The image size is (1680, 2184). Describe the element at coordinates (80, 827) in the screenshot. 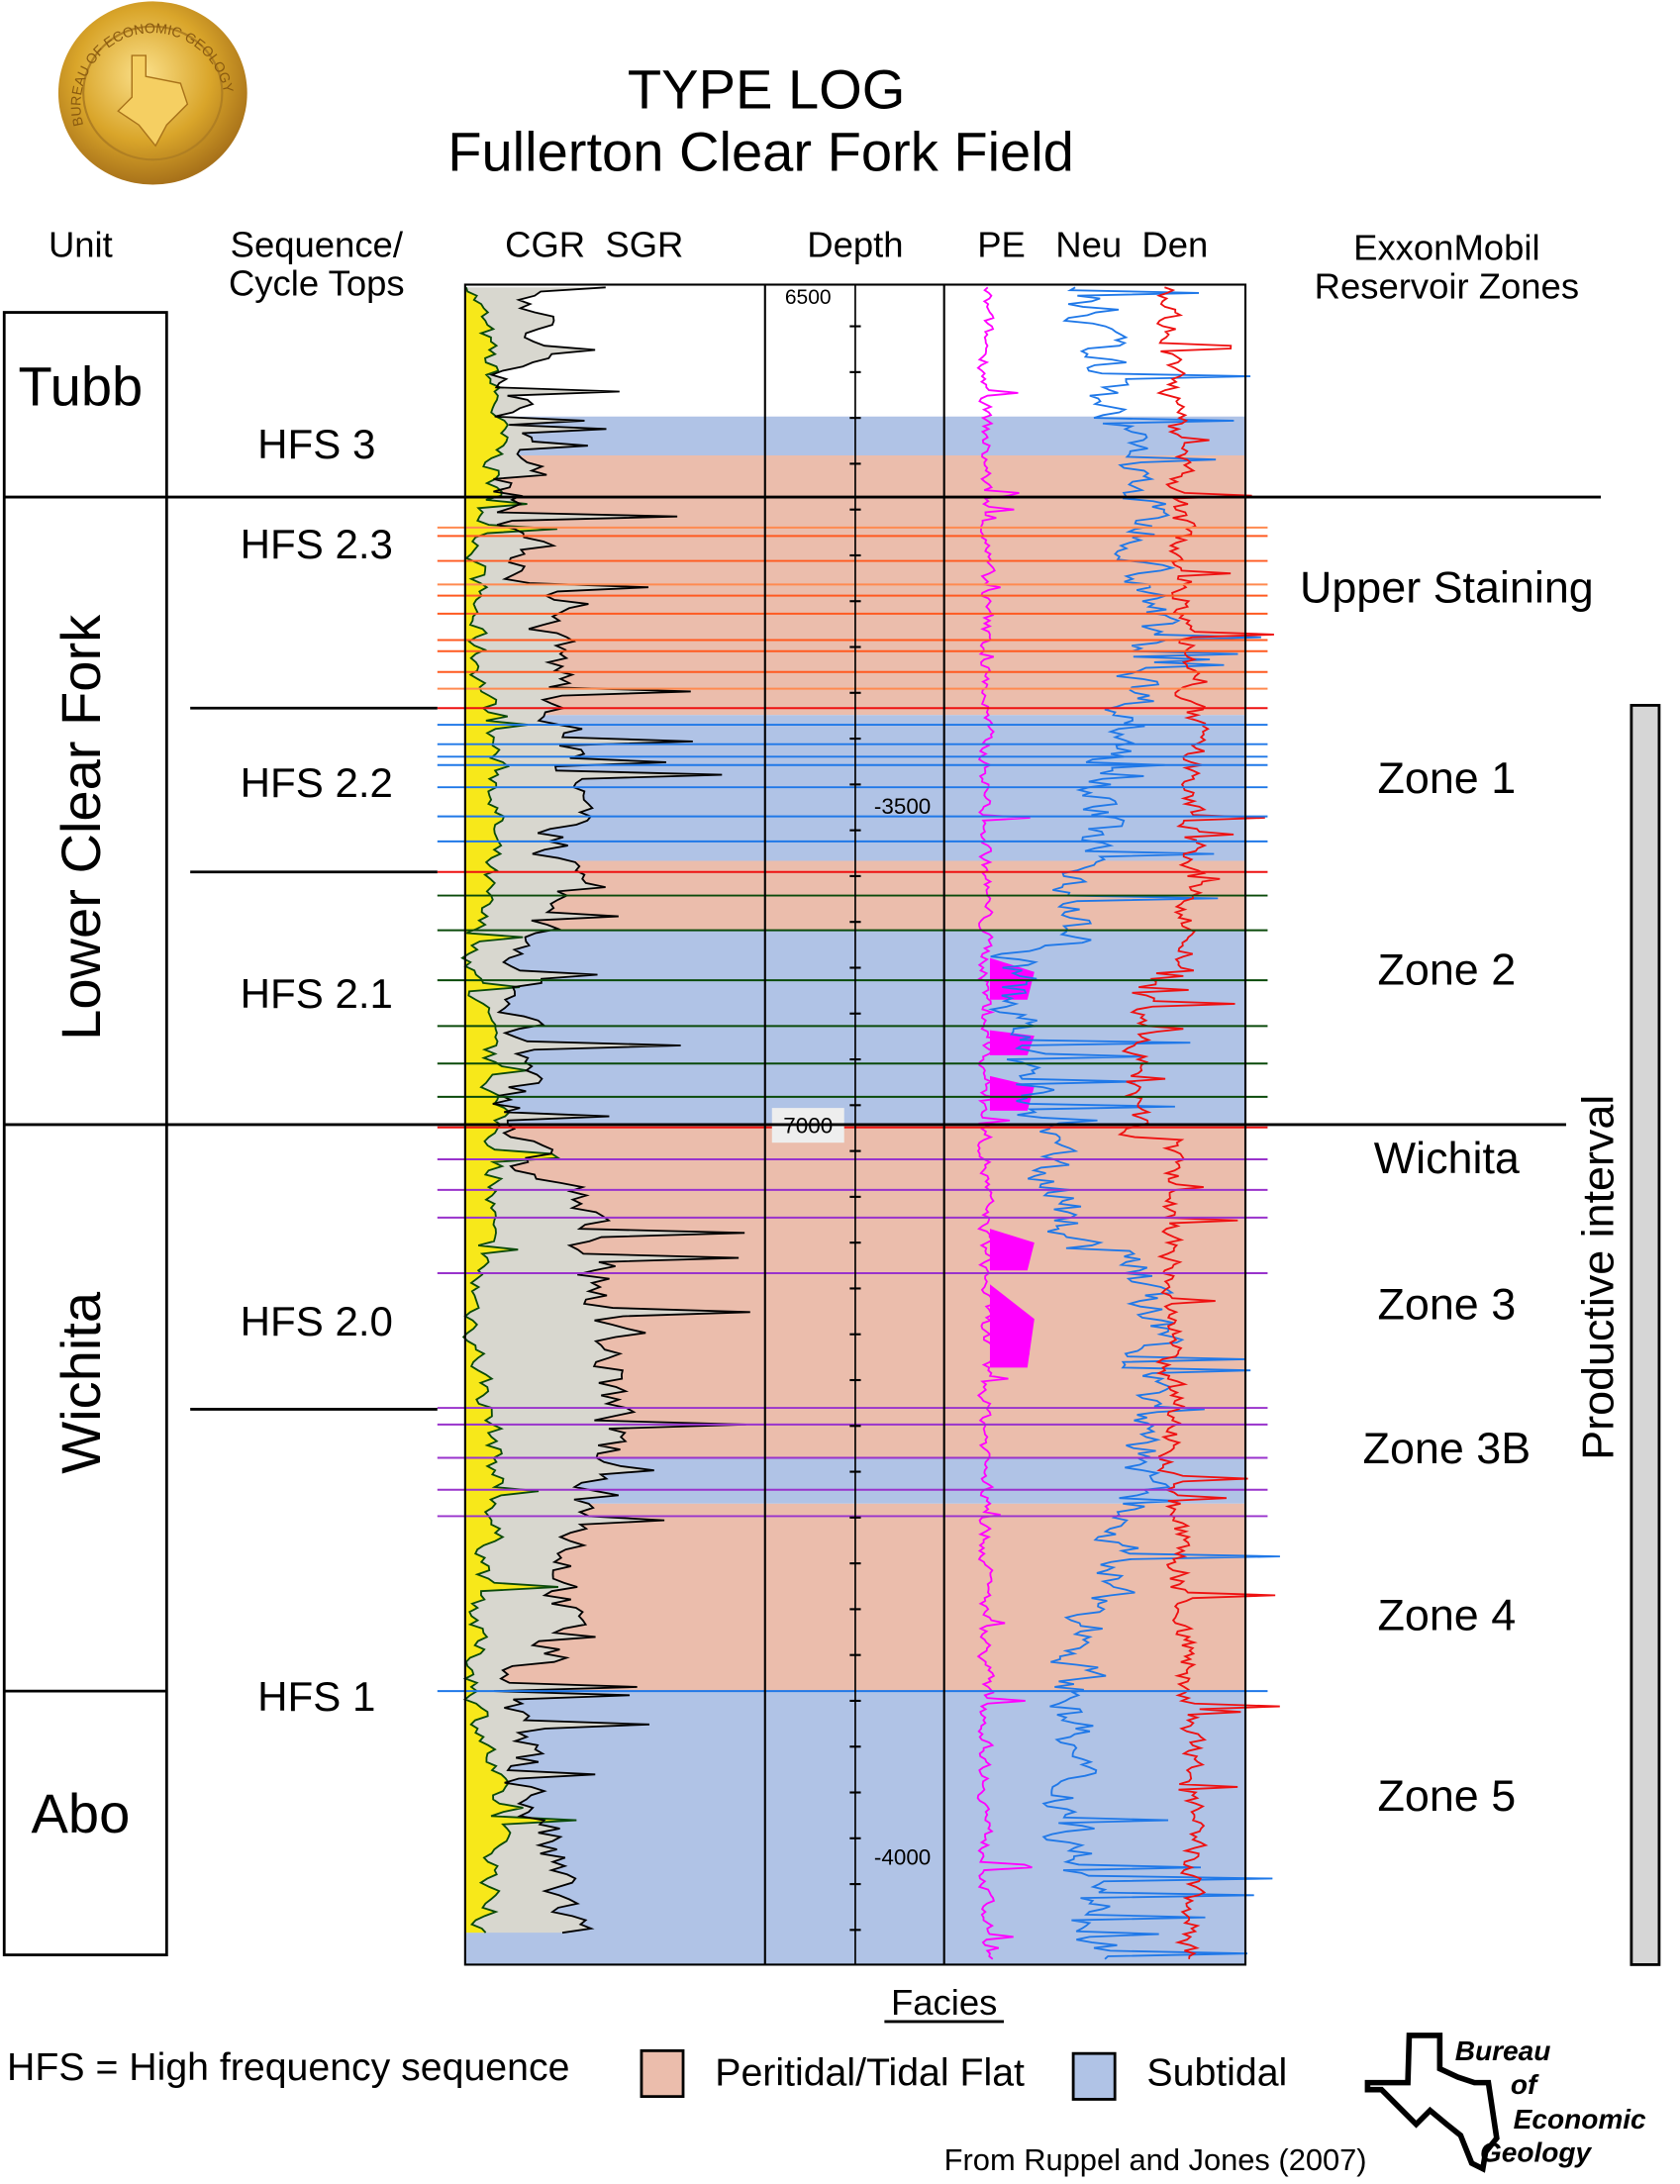

I see `unit-lower-clear-fork: Lower Clear Fork` at that location.